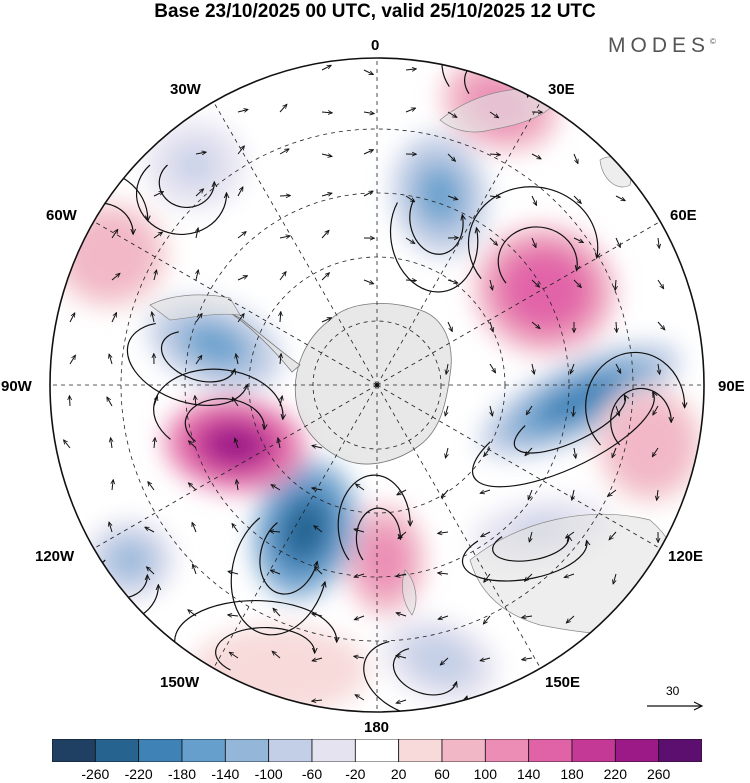 This screenshot has height=783, width=750. What do you see at coordinates (563, 682) in the screenshot?
I see `lon-label-150e: 150E` at bounding box center [563, 682].